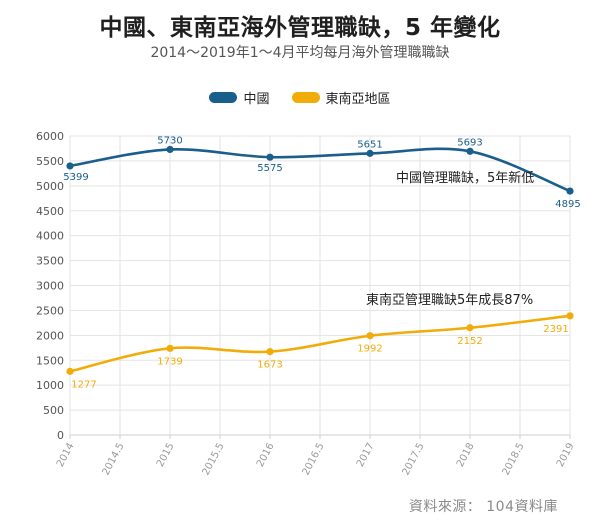 This screenshot has height=527, width=600. I want to click on y-tick-label: 2000, so click(50, 335).